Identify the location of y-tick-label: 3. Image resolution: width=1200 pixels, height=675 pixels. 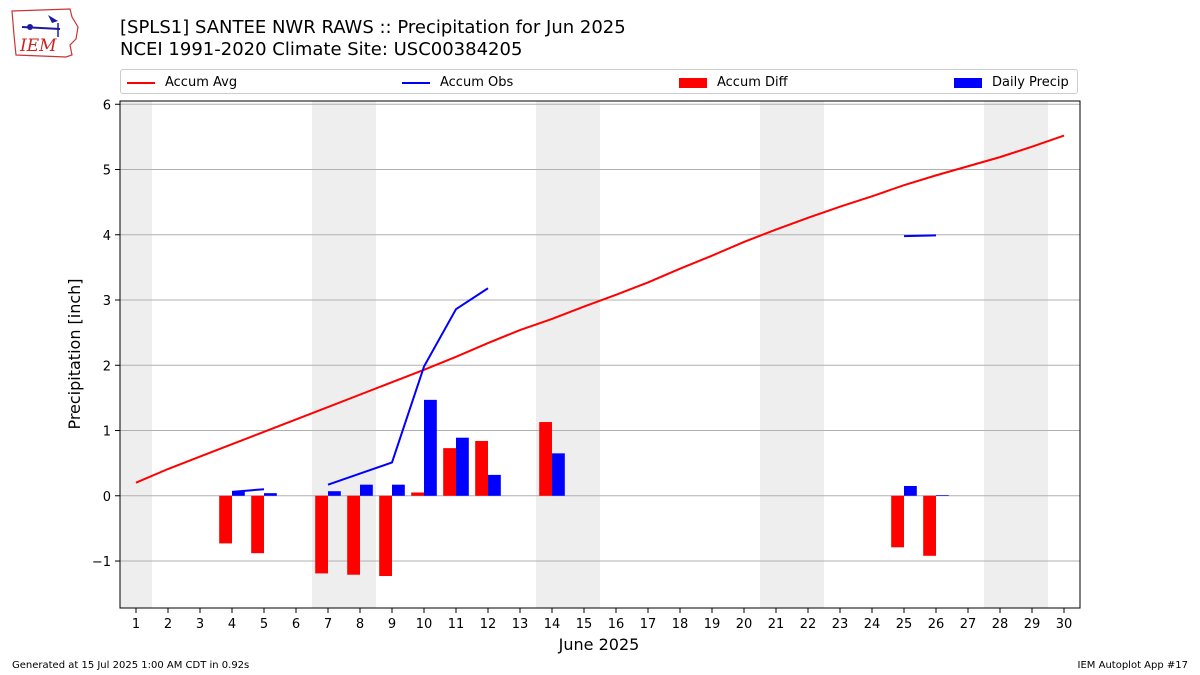
(107, 301).